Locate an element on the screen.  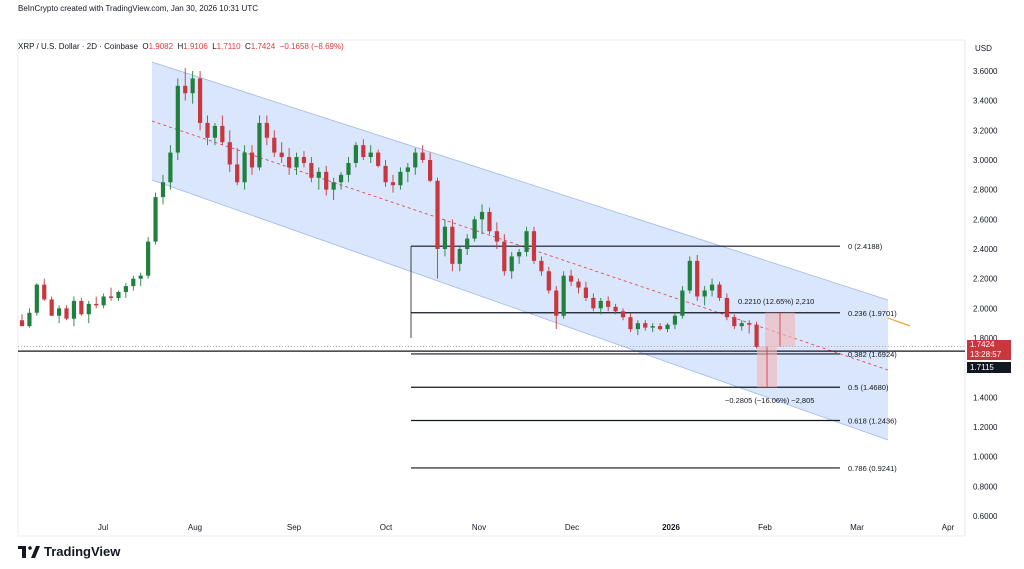
y-tick-label: 2.8000 is located at coordinates (985, 190).